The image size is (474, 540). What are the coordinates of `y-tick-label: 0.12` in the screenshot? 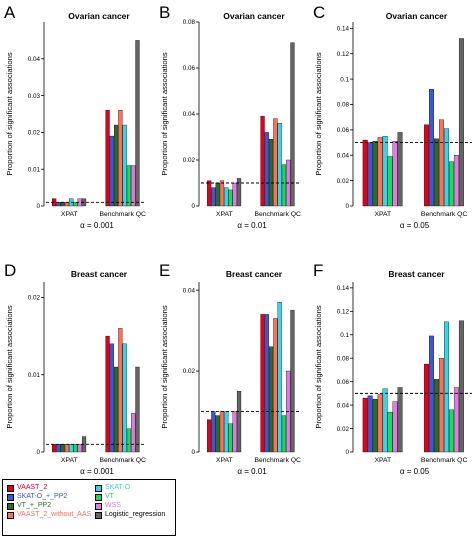 It's located at (343, 312).